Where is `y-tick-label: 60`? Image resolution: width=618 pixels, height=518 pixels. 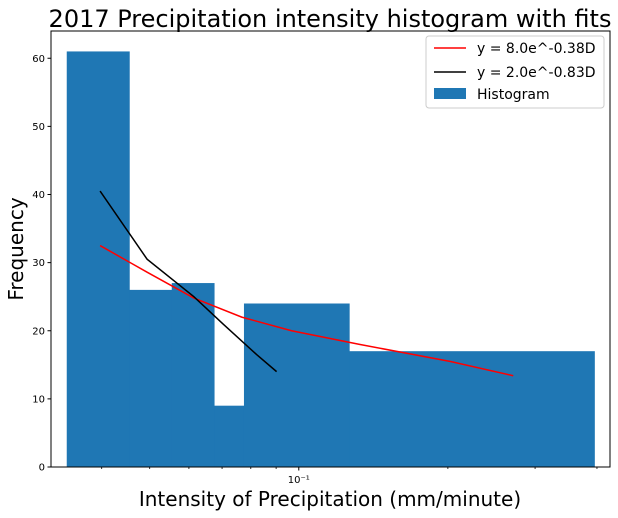
y-tick-label: 60 is located at coordinates (38, 59).